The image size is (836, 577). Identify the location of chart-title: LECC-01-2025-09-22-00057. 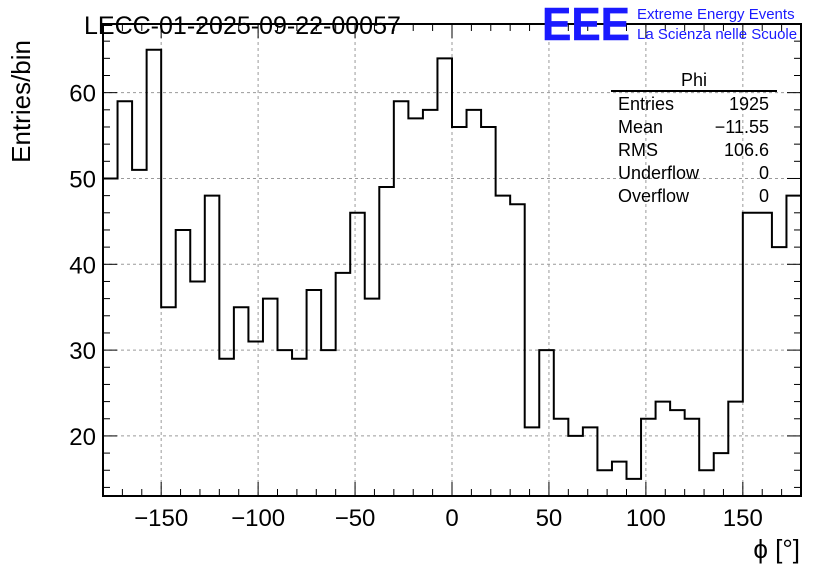
(242, 26).